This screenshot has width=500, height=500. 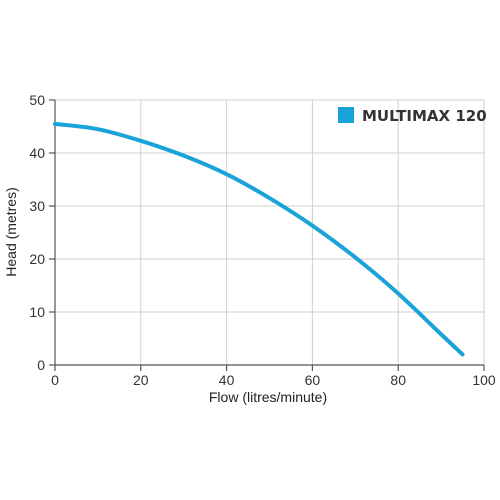 What do you see at coordinates (37, 206) in the screenshot?
I see `y-tick-label-30: 30` at bounding box center [37, 206].